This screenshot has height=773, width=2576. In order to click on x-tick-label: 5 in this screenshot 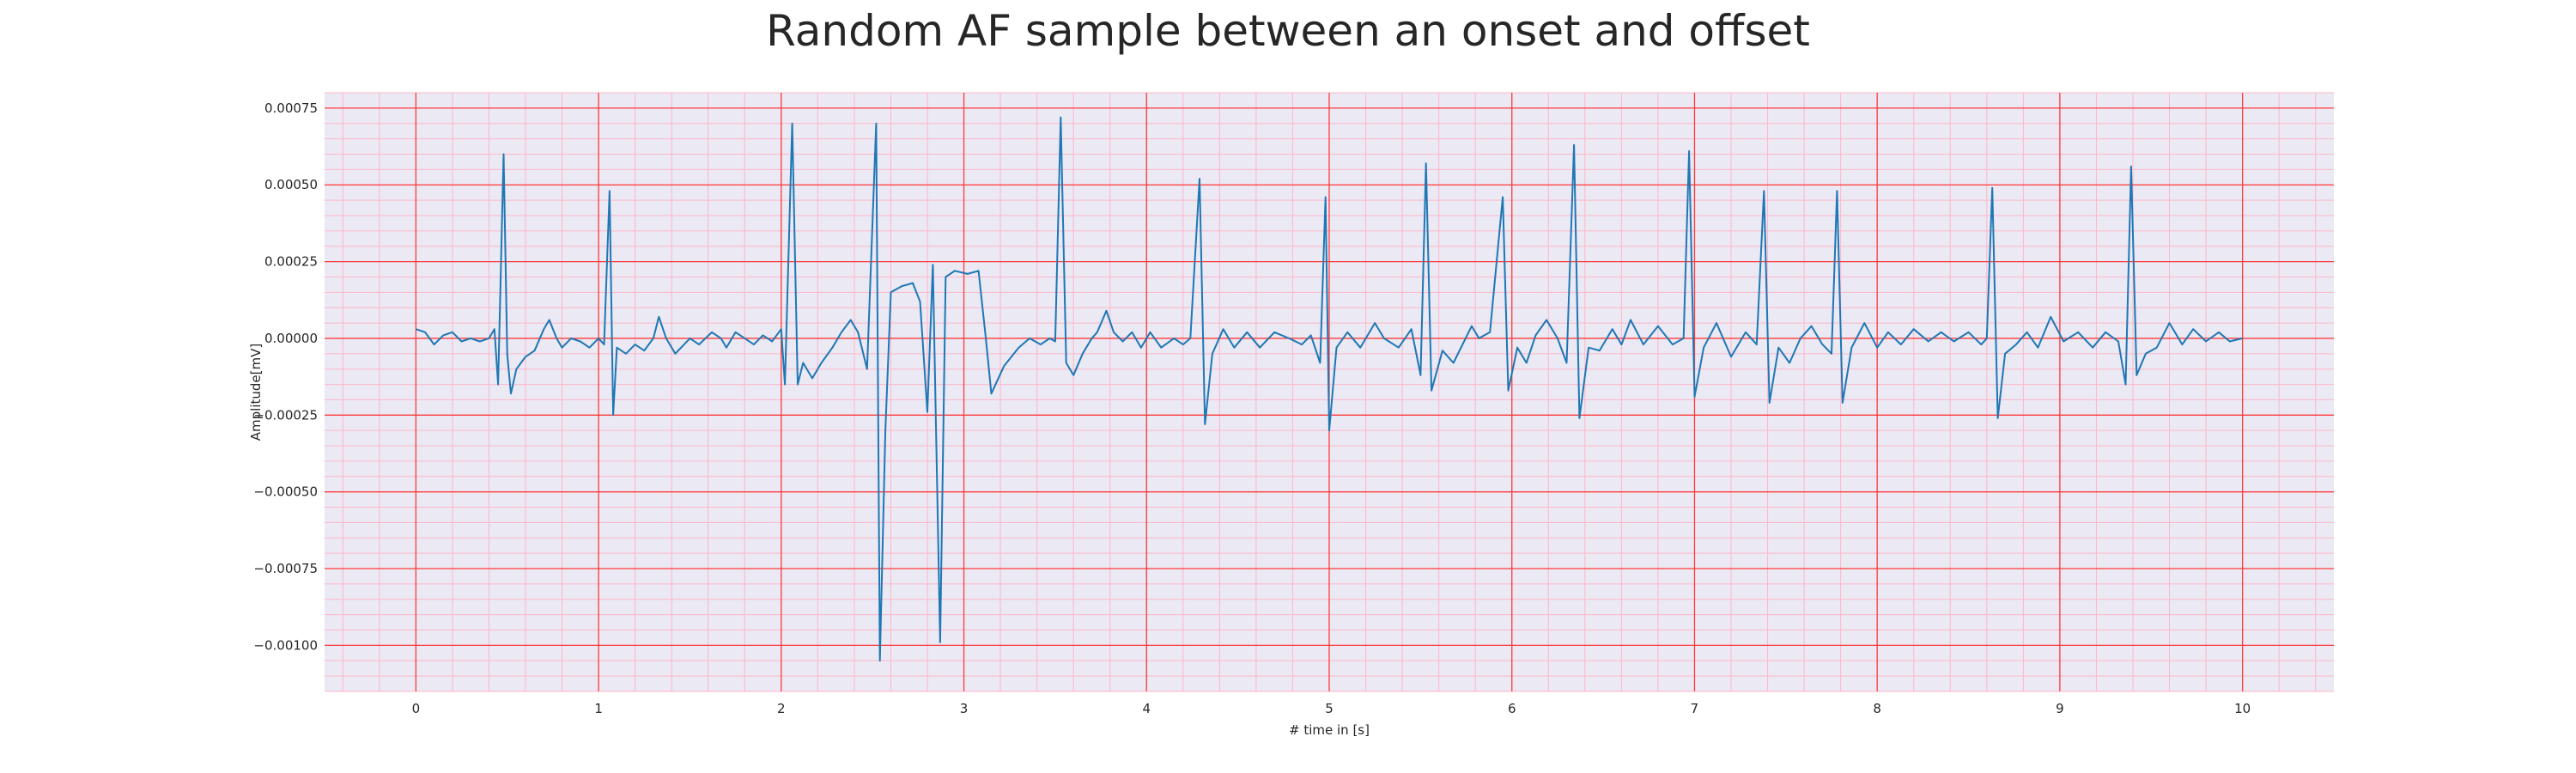, I will do `click(1330, 708)`.